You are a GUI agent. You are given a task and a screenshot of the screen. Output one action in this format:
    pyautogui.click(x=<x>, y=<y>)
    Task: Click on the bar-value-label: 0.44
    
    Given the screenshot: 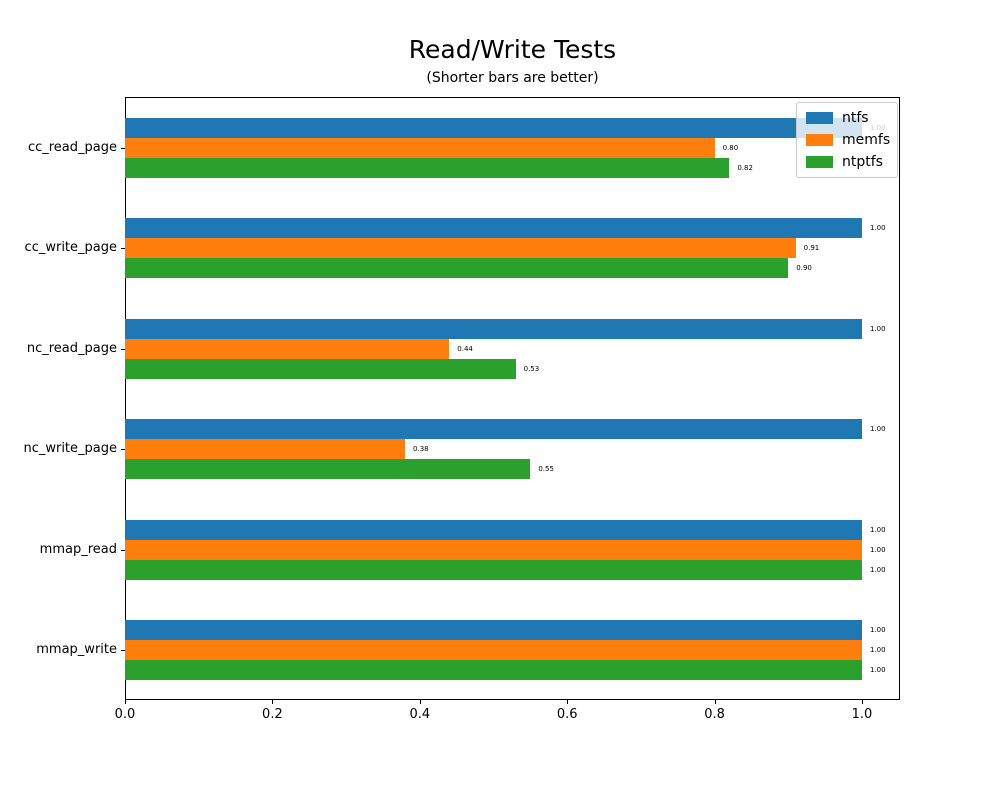 What is the action you would take?
    pyautogui.click(x=465, y=348)
    